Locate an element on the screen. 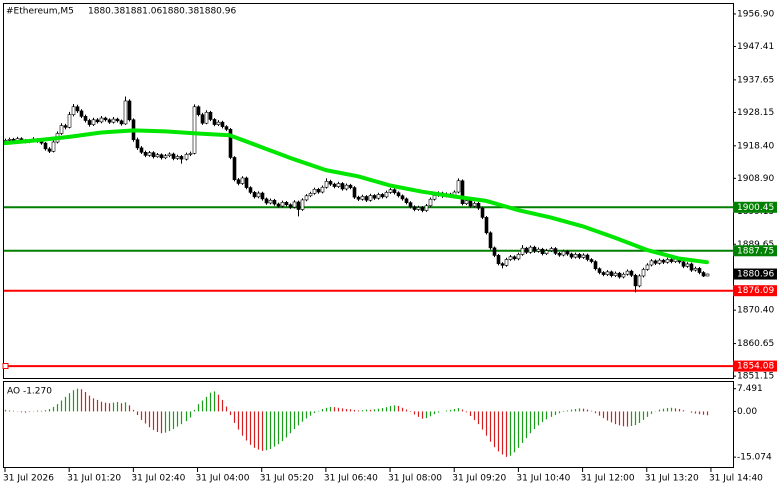  level-label: 1854.08 is located at coordinates (755, 367).